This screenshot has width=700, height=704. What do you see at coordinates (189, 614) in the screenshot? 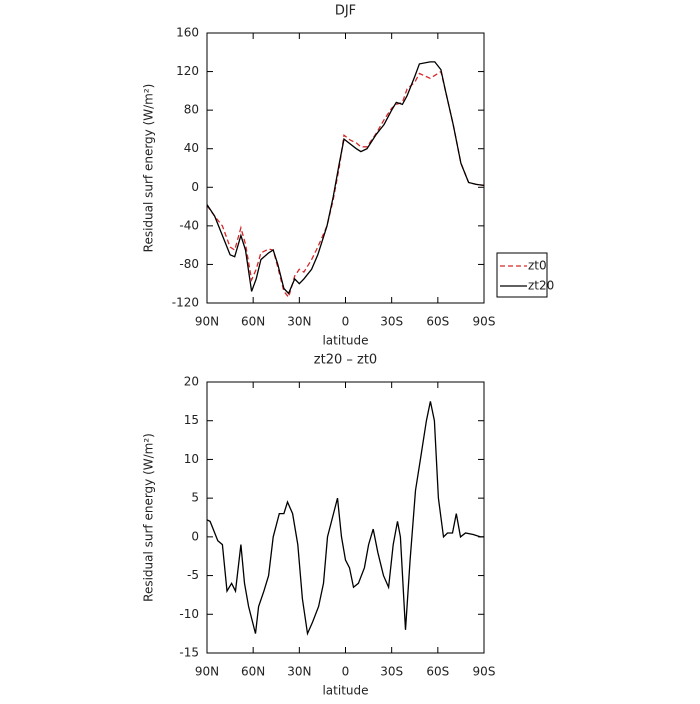
I see `y-tick-label: -10` at bounding box center [189, 614].